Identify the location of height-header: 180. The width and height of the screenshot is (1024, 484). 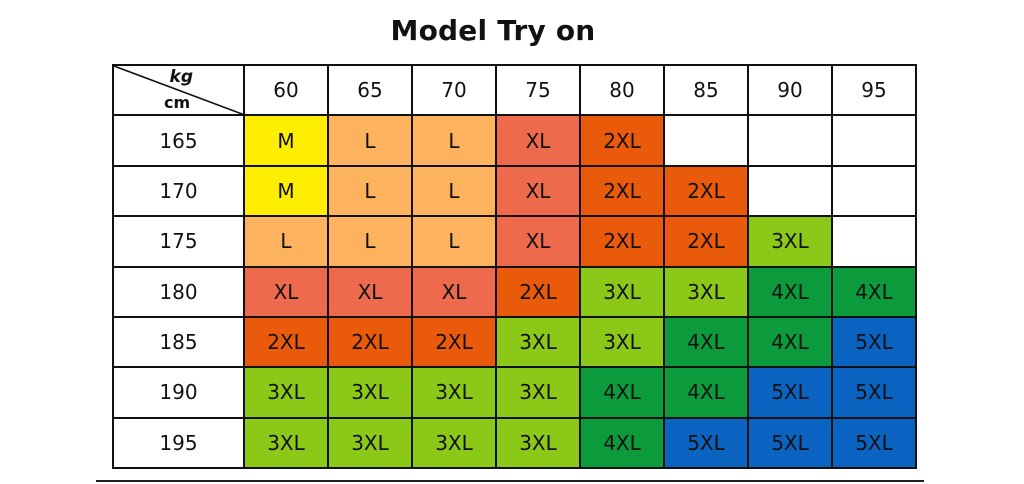
(178, 291).